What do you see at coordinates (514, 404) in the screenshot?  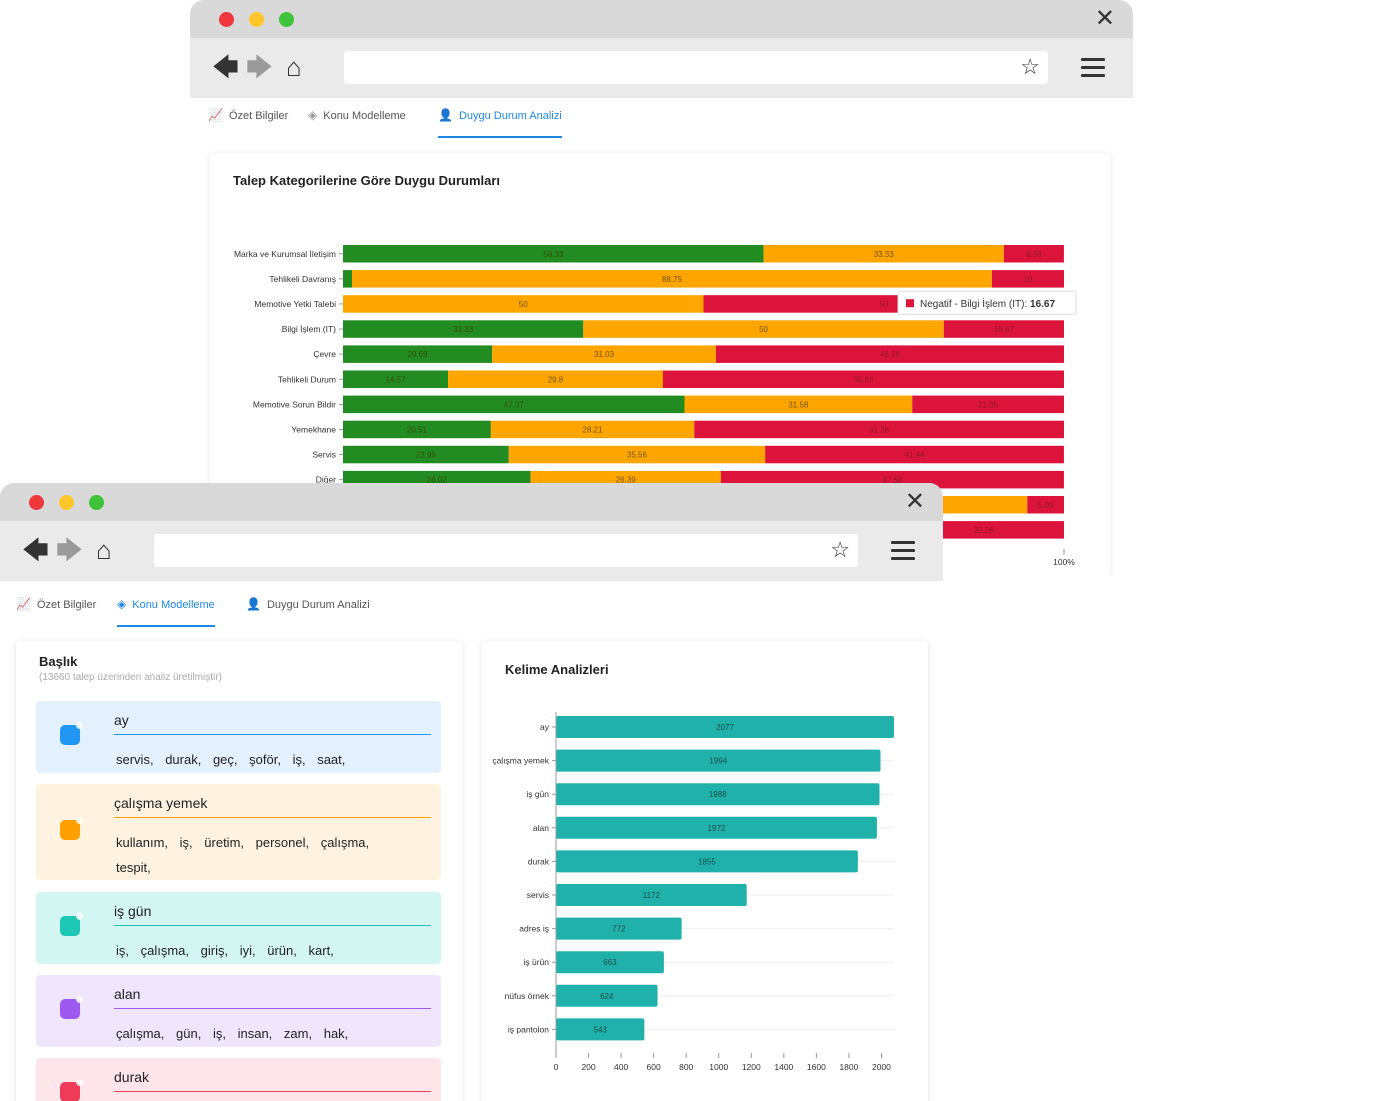 I see `data-label: 47.37` at bounding box center [514, 404].